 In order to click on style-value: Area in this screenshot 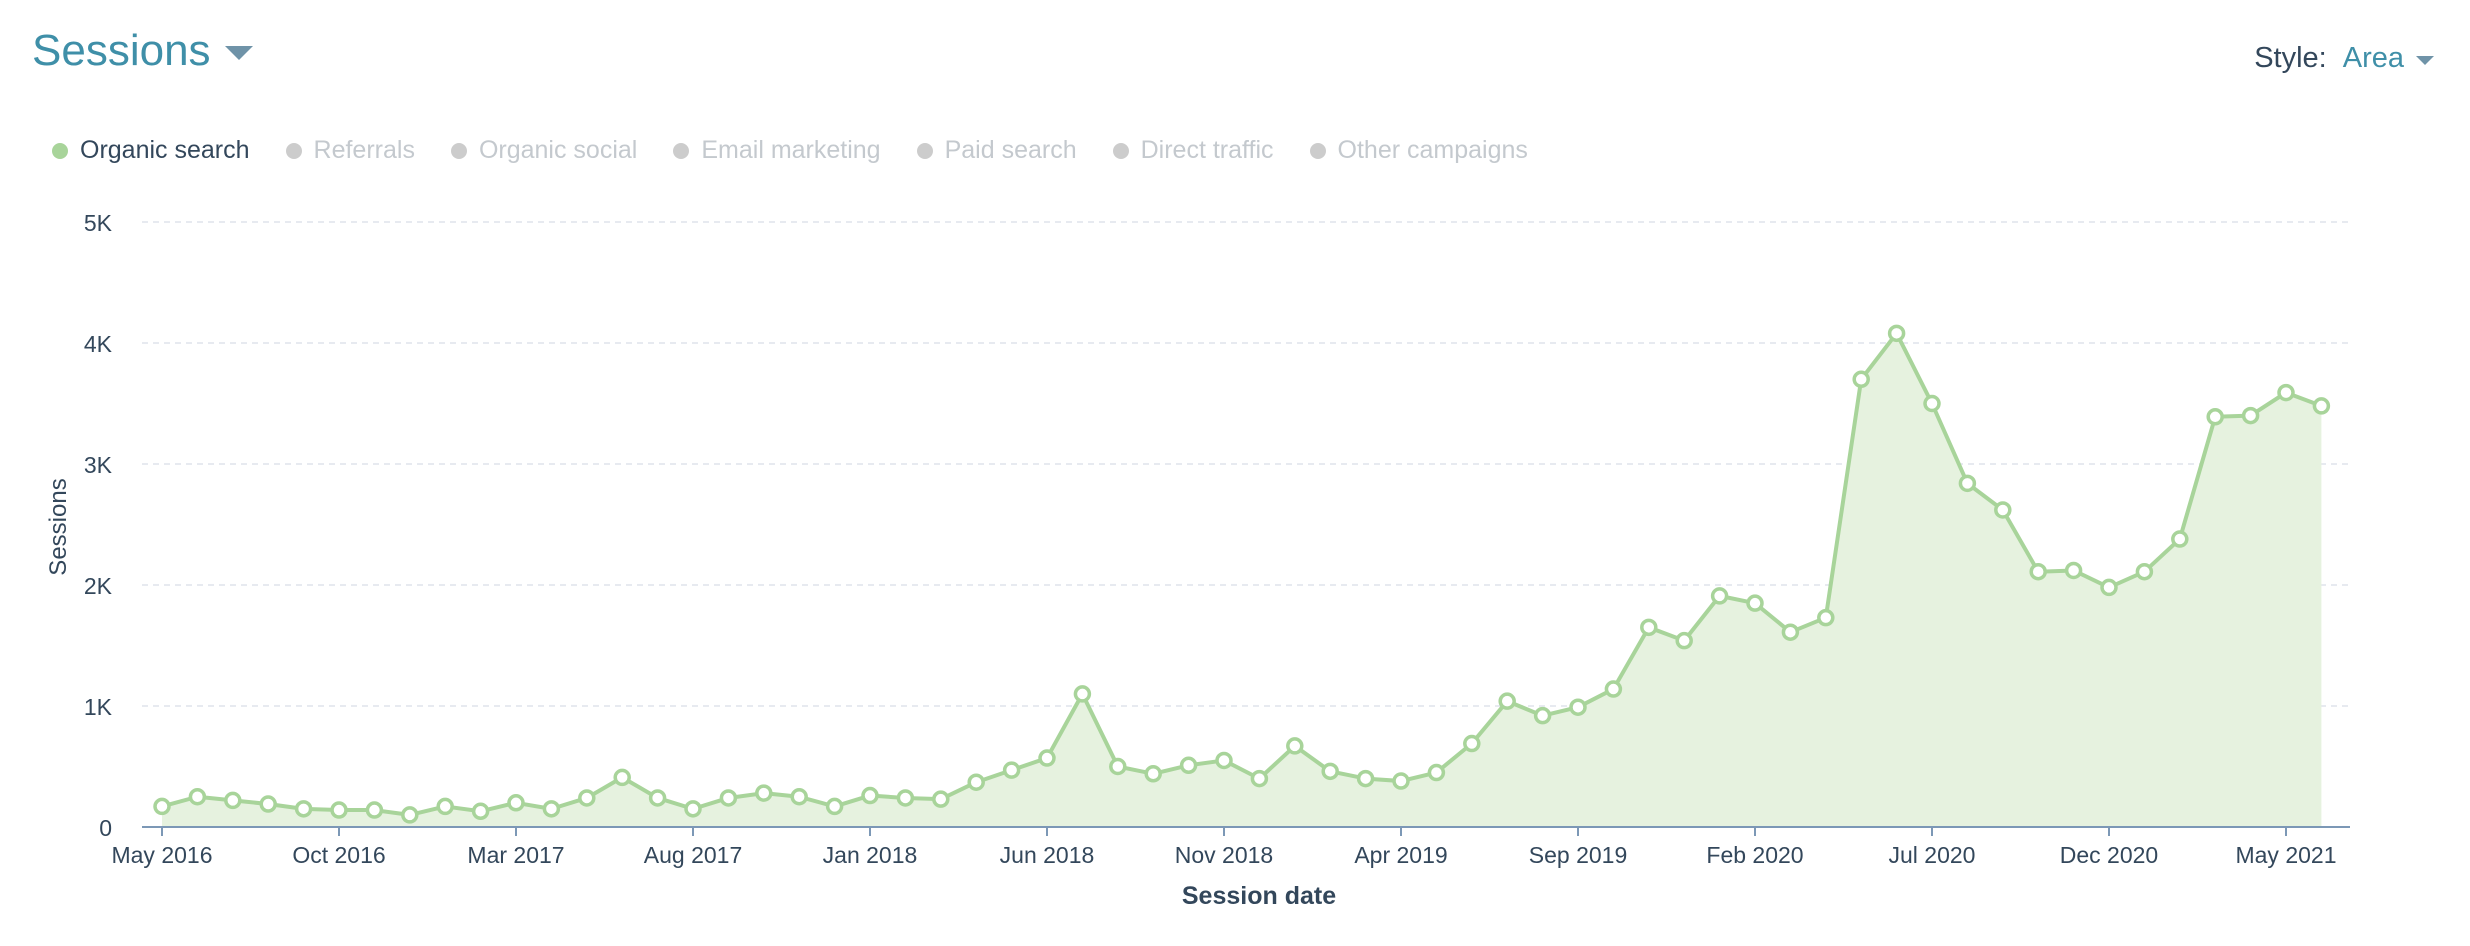, I will do `click(2373, 58)`.